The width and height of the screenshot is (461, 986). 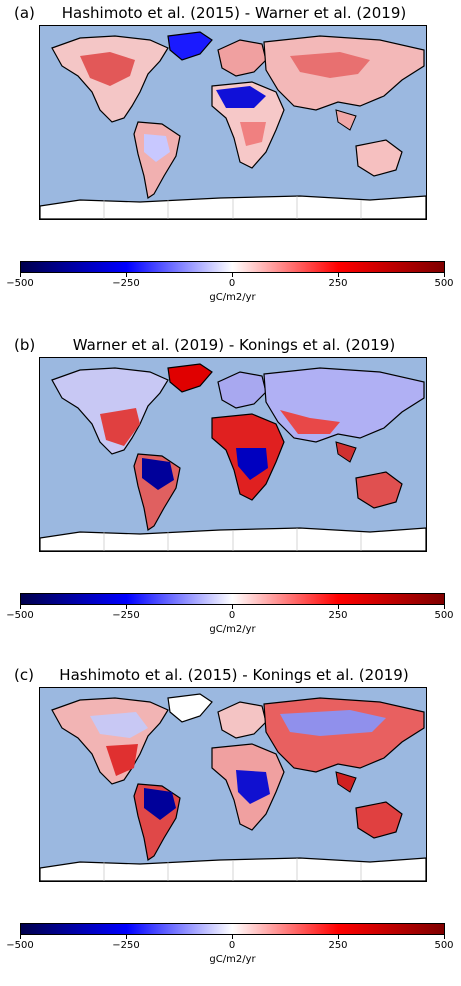 What do you see at coordinates (24, 675) in the screenshot?
I see `panel-letter: (c)` at bounding box center [24, 675].